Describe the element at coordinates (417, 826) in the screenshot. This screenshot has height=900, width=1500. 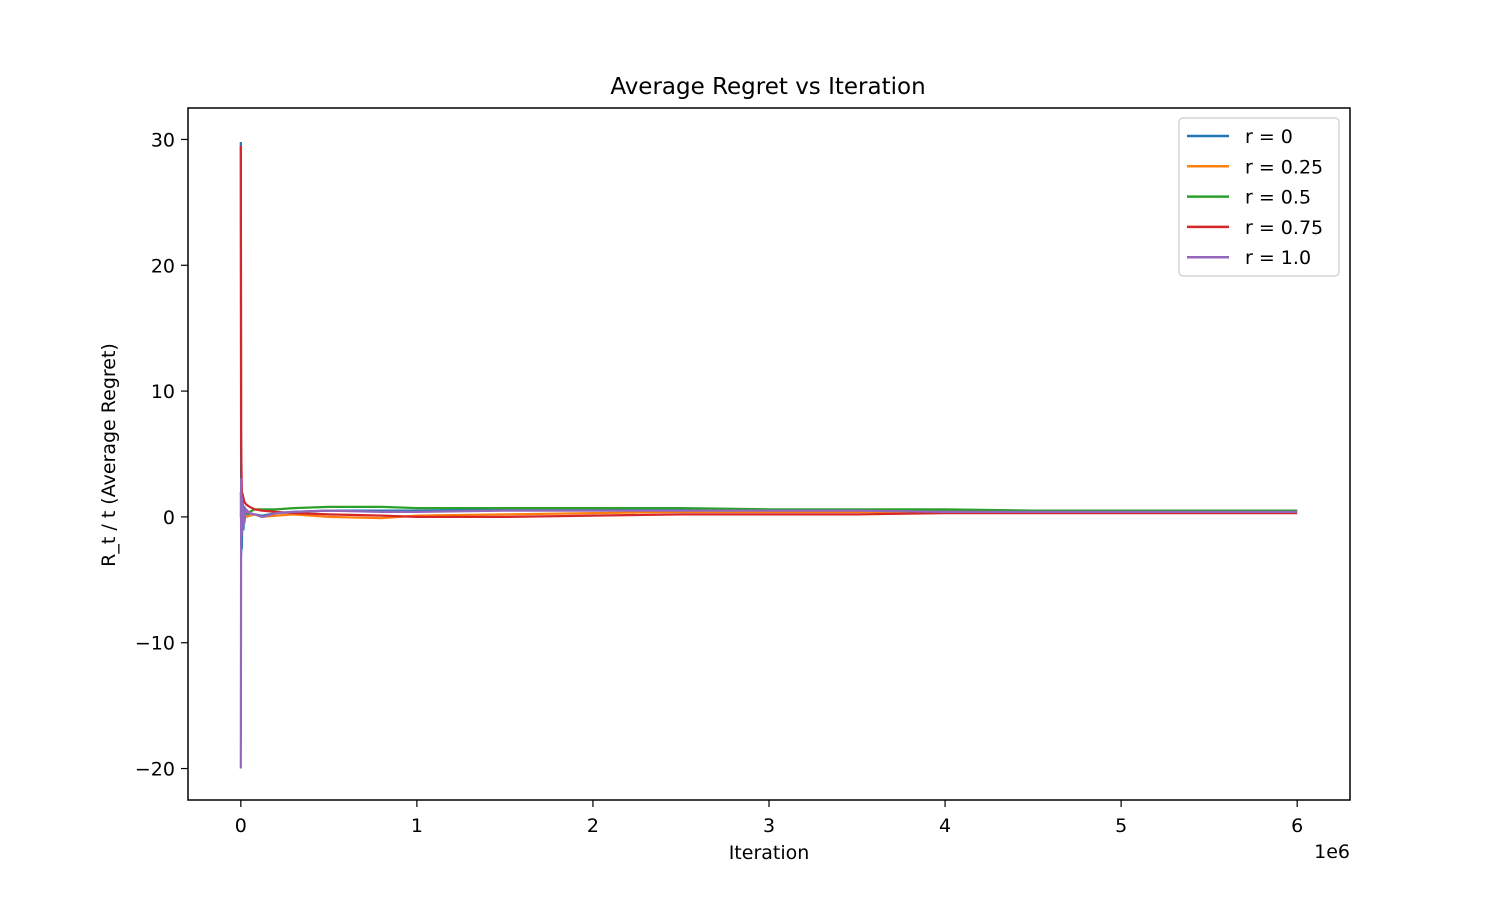
I see `x-tick-label: 1` at that location.